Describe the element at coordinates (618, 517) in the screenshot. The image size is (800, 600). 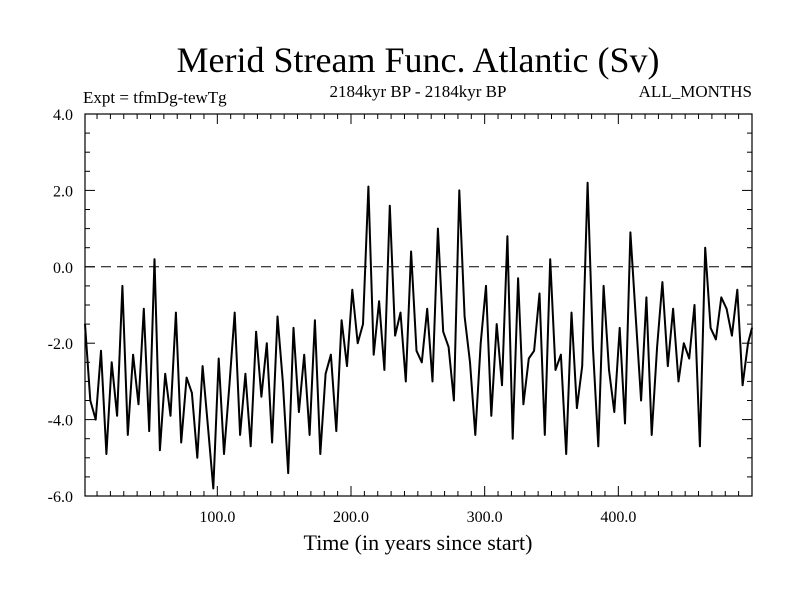
I see `x-tick-label: 400.0` at that location.